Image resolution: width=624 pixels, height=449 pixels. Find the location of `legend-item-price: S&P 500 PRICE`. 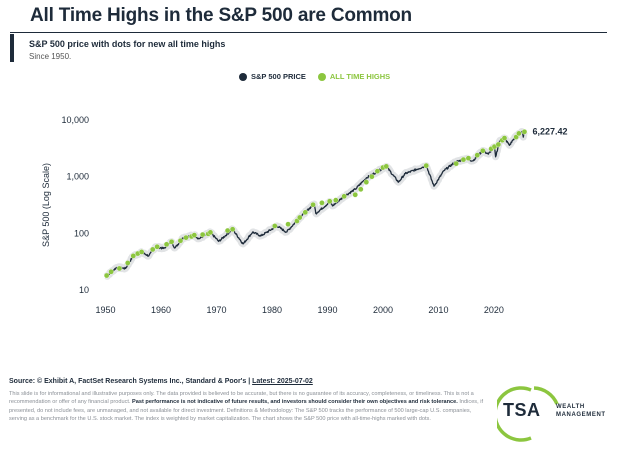

legend-item-price: S&P 500 PRICE is located at coordinates (272, 76).